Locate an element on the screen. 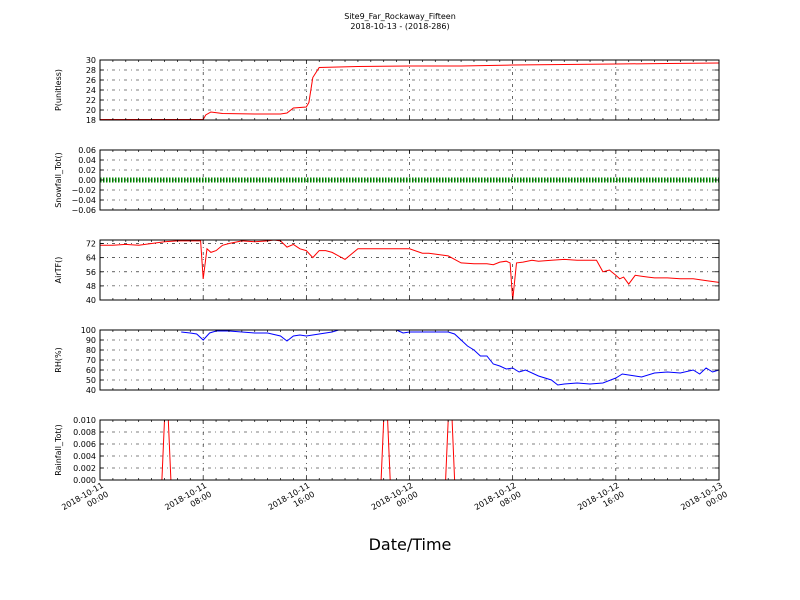 The width and height of the screenshot is (800, 600). y-tick-label: 72 is located at coordinates (91, 244).